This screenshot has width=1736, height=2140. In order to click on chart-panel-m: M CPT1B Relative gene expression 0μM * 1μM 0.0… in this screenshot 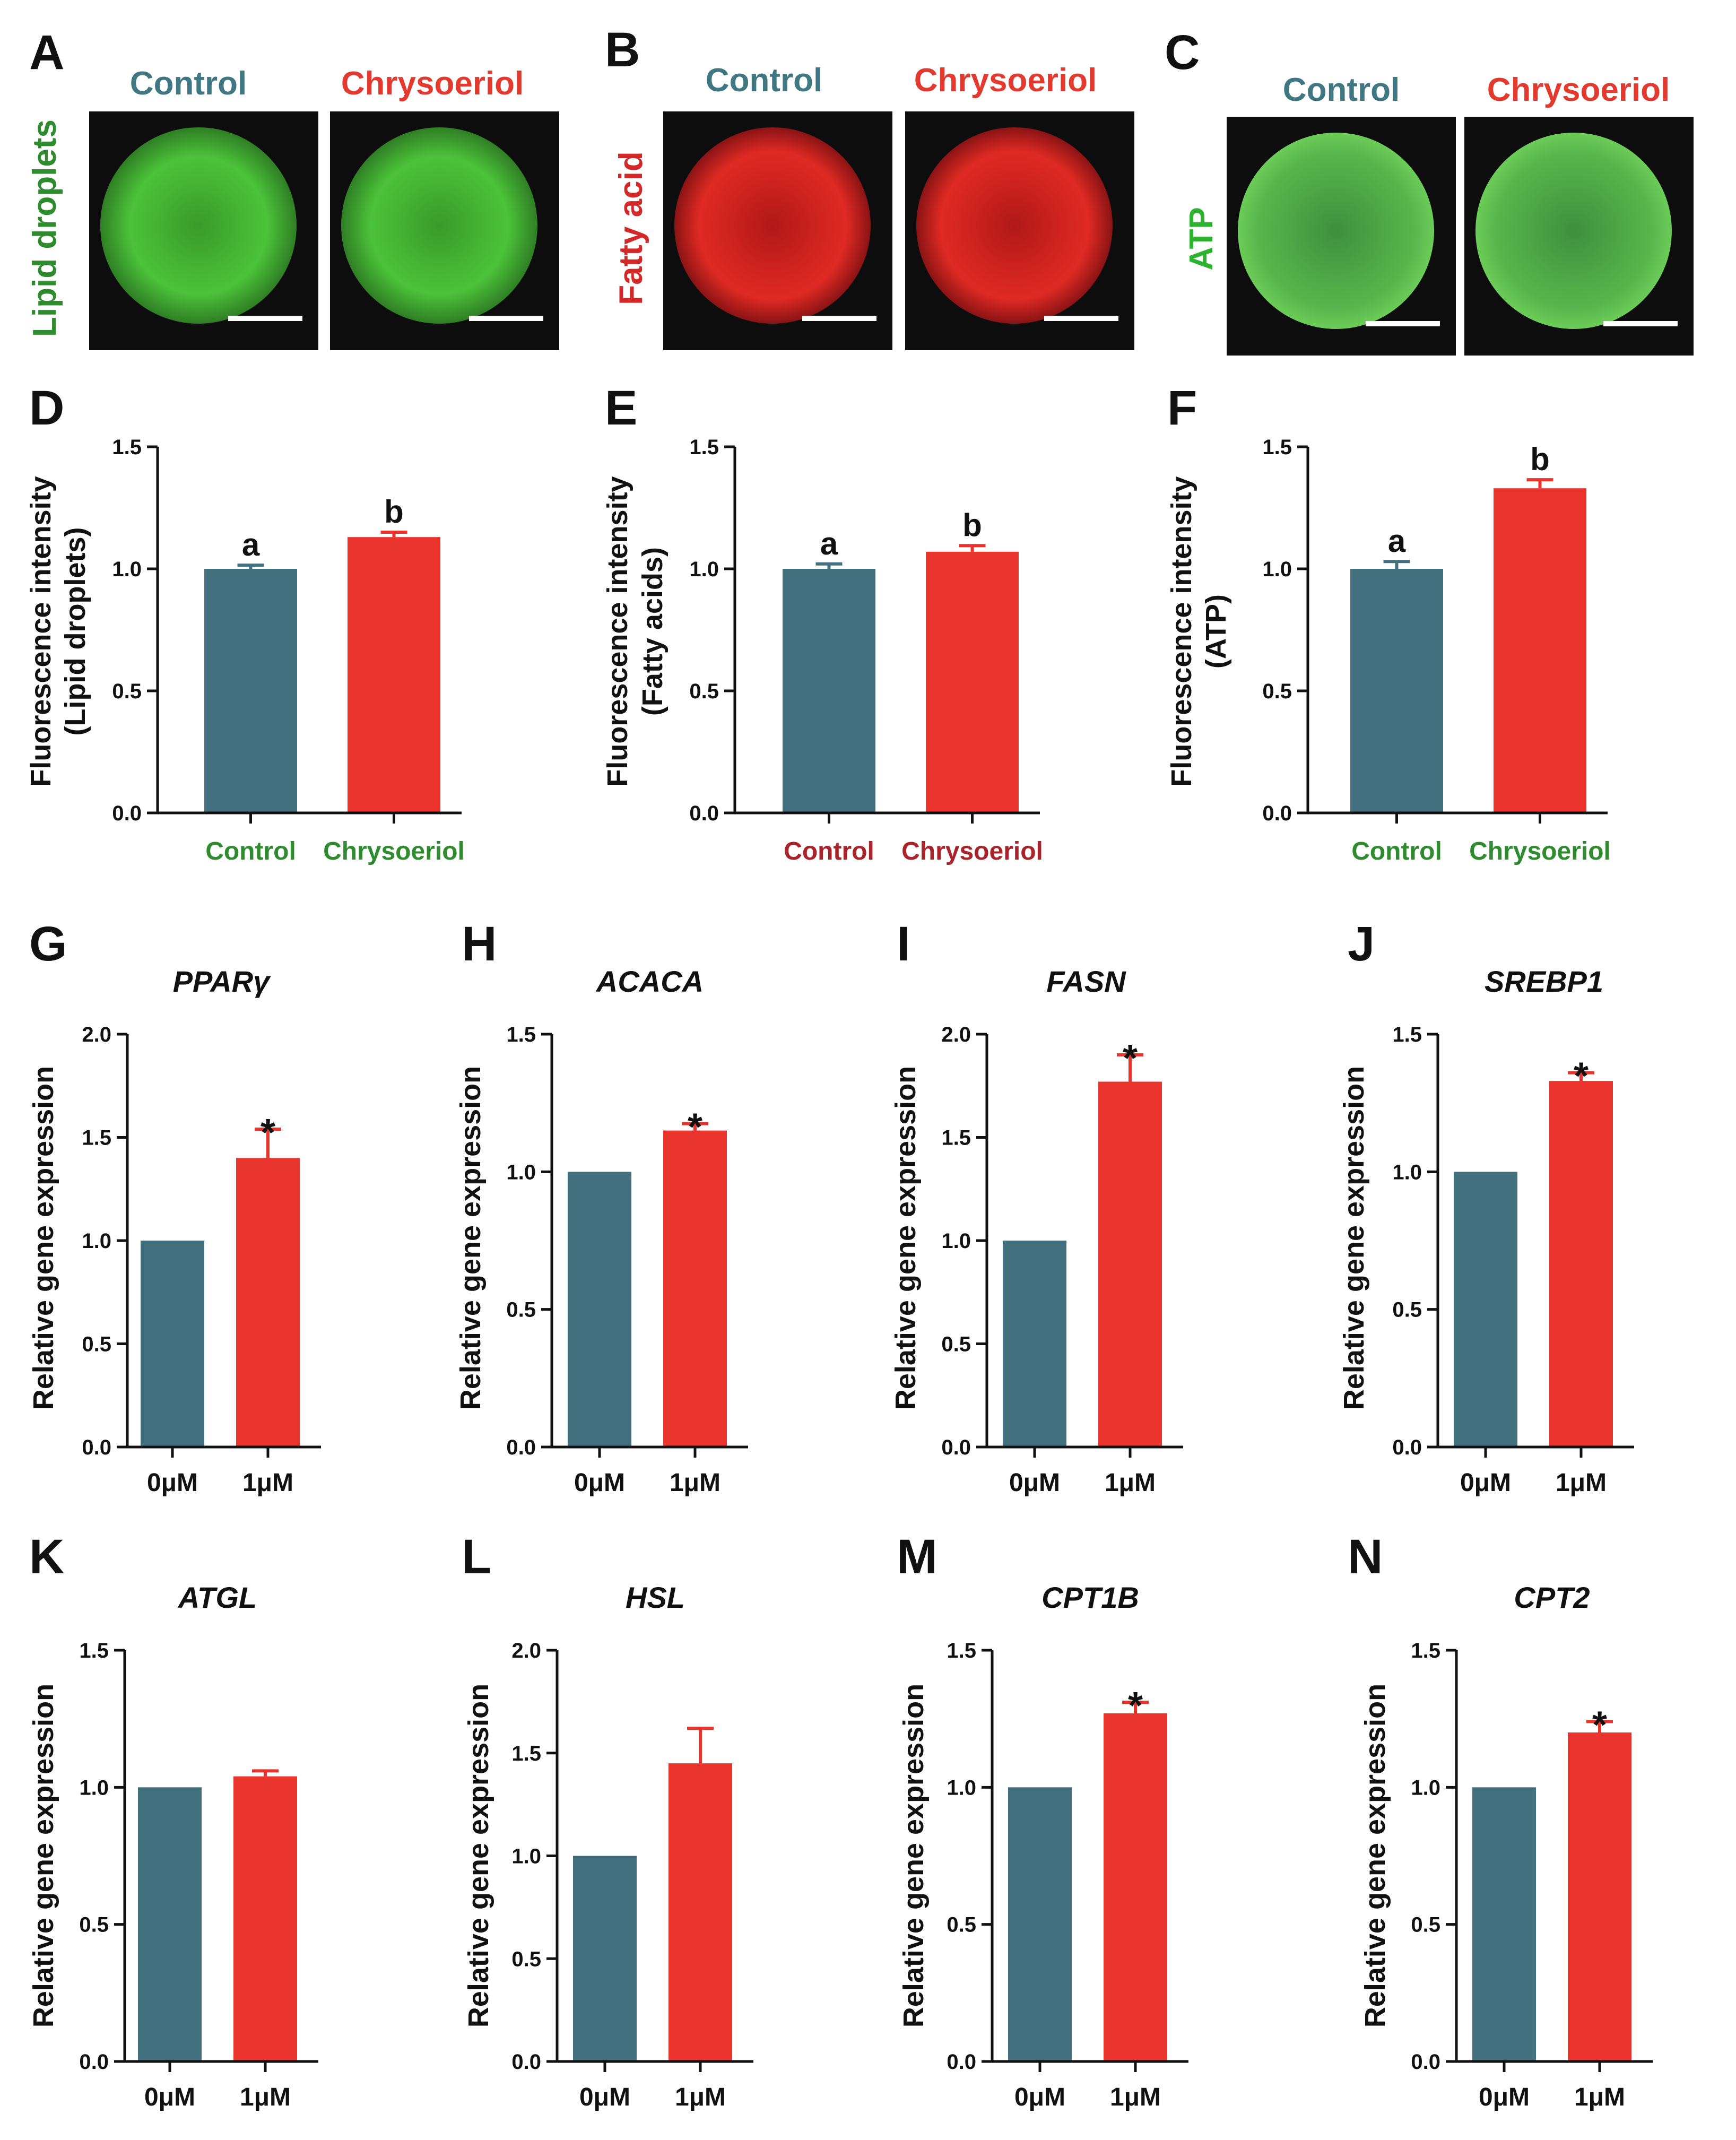, I will do `click(1042, 1820)`.